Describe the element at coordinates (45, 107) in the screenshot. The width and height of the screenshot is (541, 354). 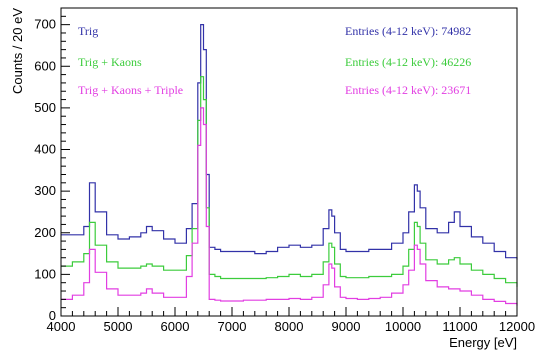
I see `y-tick-label: 500` at that location.